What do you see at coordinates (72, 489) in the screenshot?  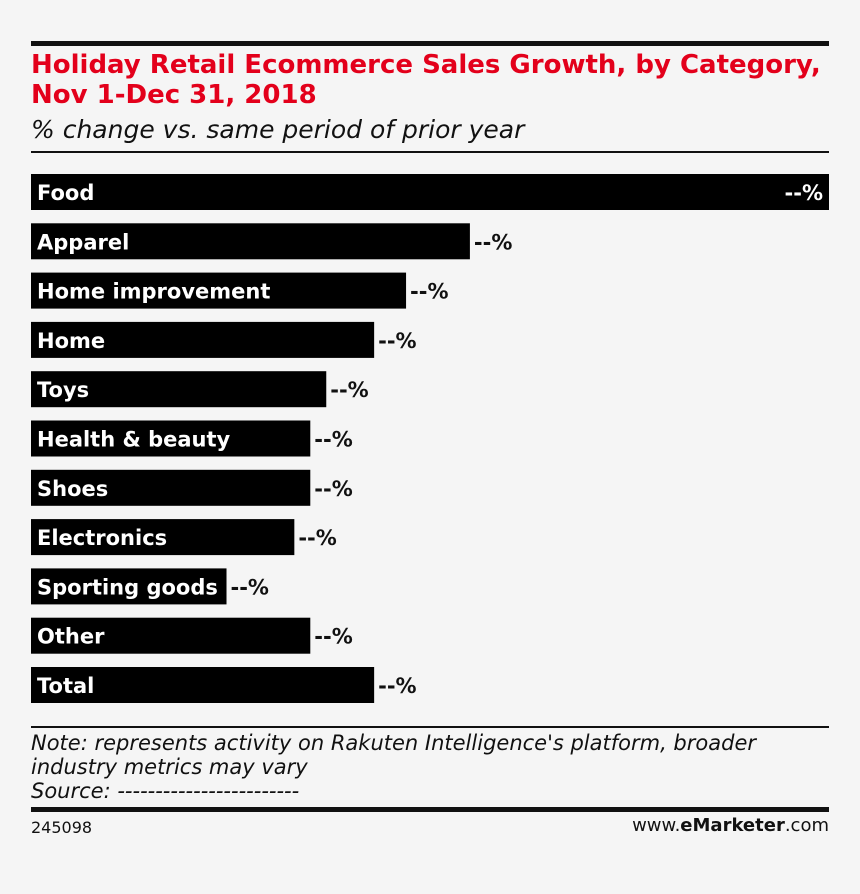 I see `category-label-shoes: Shoes` at bounding box center [72, 489].